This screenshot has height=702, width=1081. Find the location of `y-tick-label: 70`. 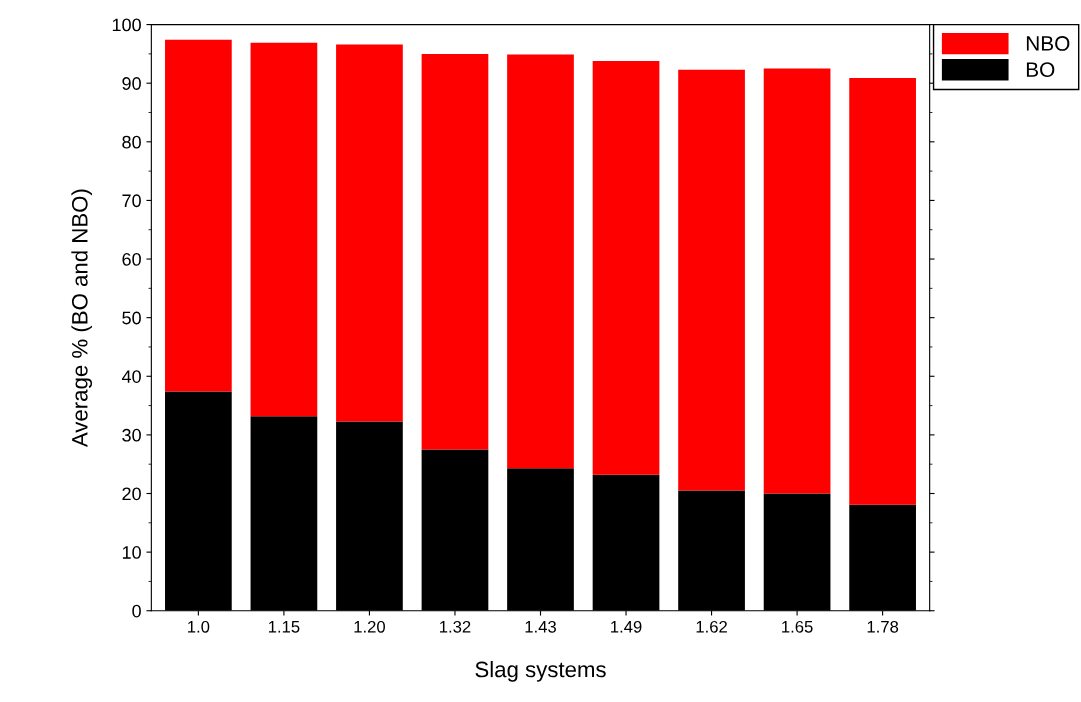

y-tick-label: 70 is located at coordinates (131, 201).